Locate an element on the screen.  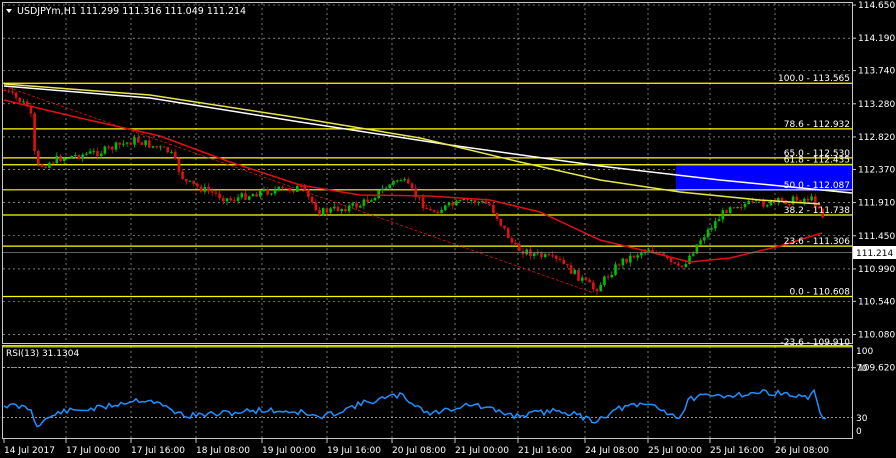
price-axis-label: 110.990 is located at coordinates (876, 270).